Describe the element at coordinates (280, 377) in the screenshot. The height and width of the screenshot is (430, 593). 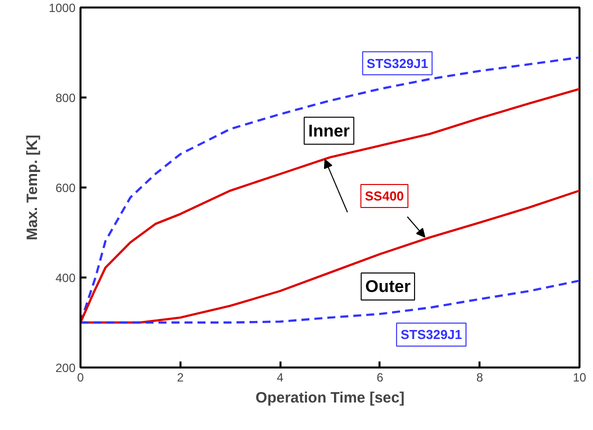
I see `x-tick-label: 4` at that location.